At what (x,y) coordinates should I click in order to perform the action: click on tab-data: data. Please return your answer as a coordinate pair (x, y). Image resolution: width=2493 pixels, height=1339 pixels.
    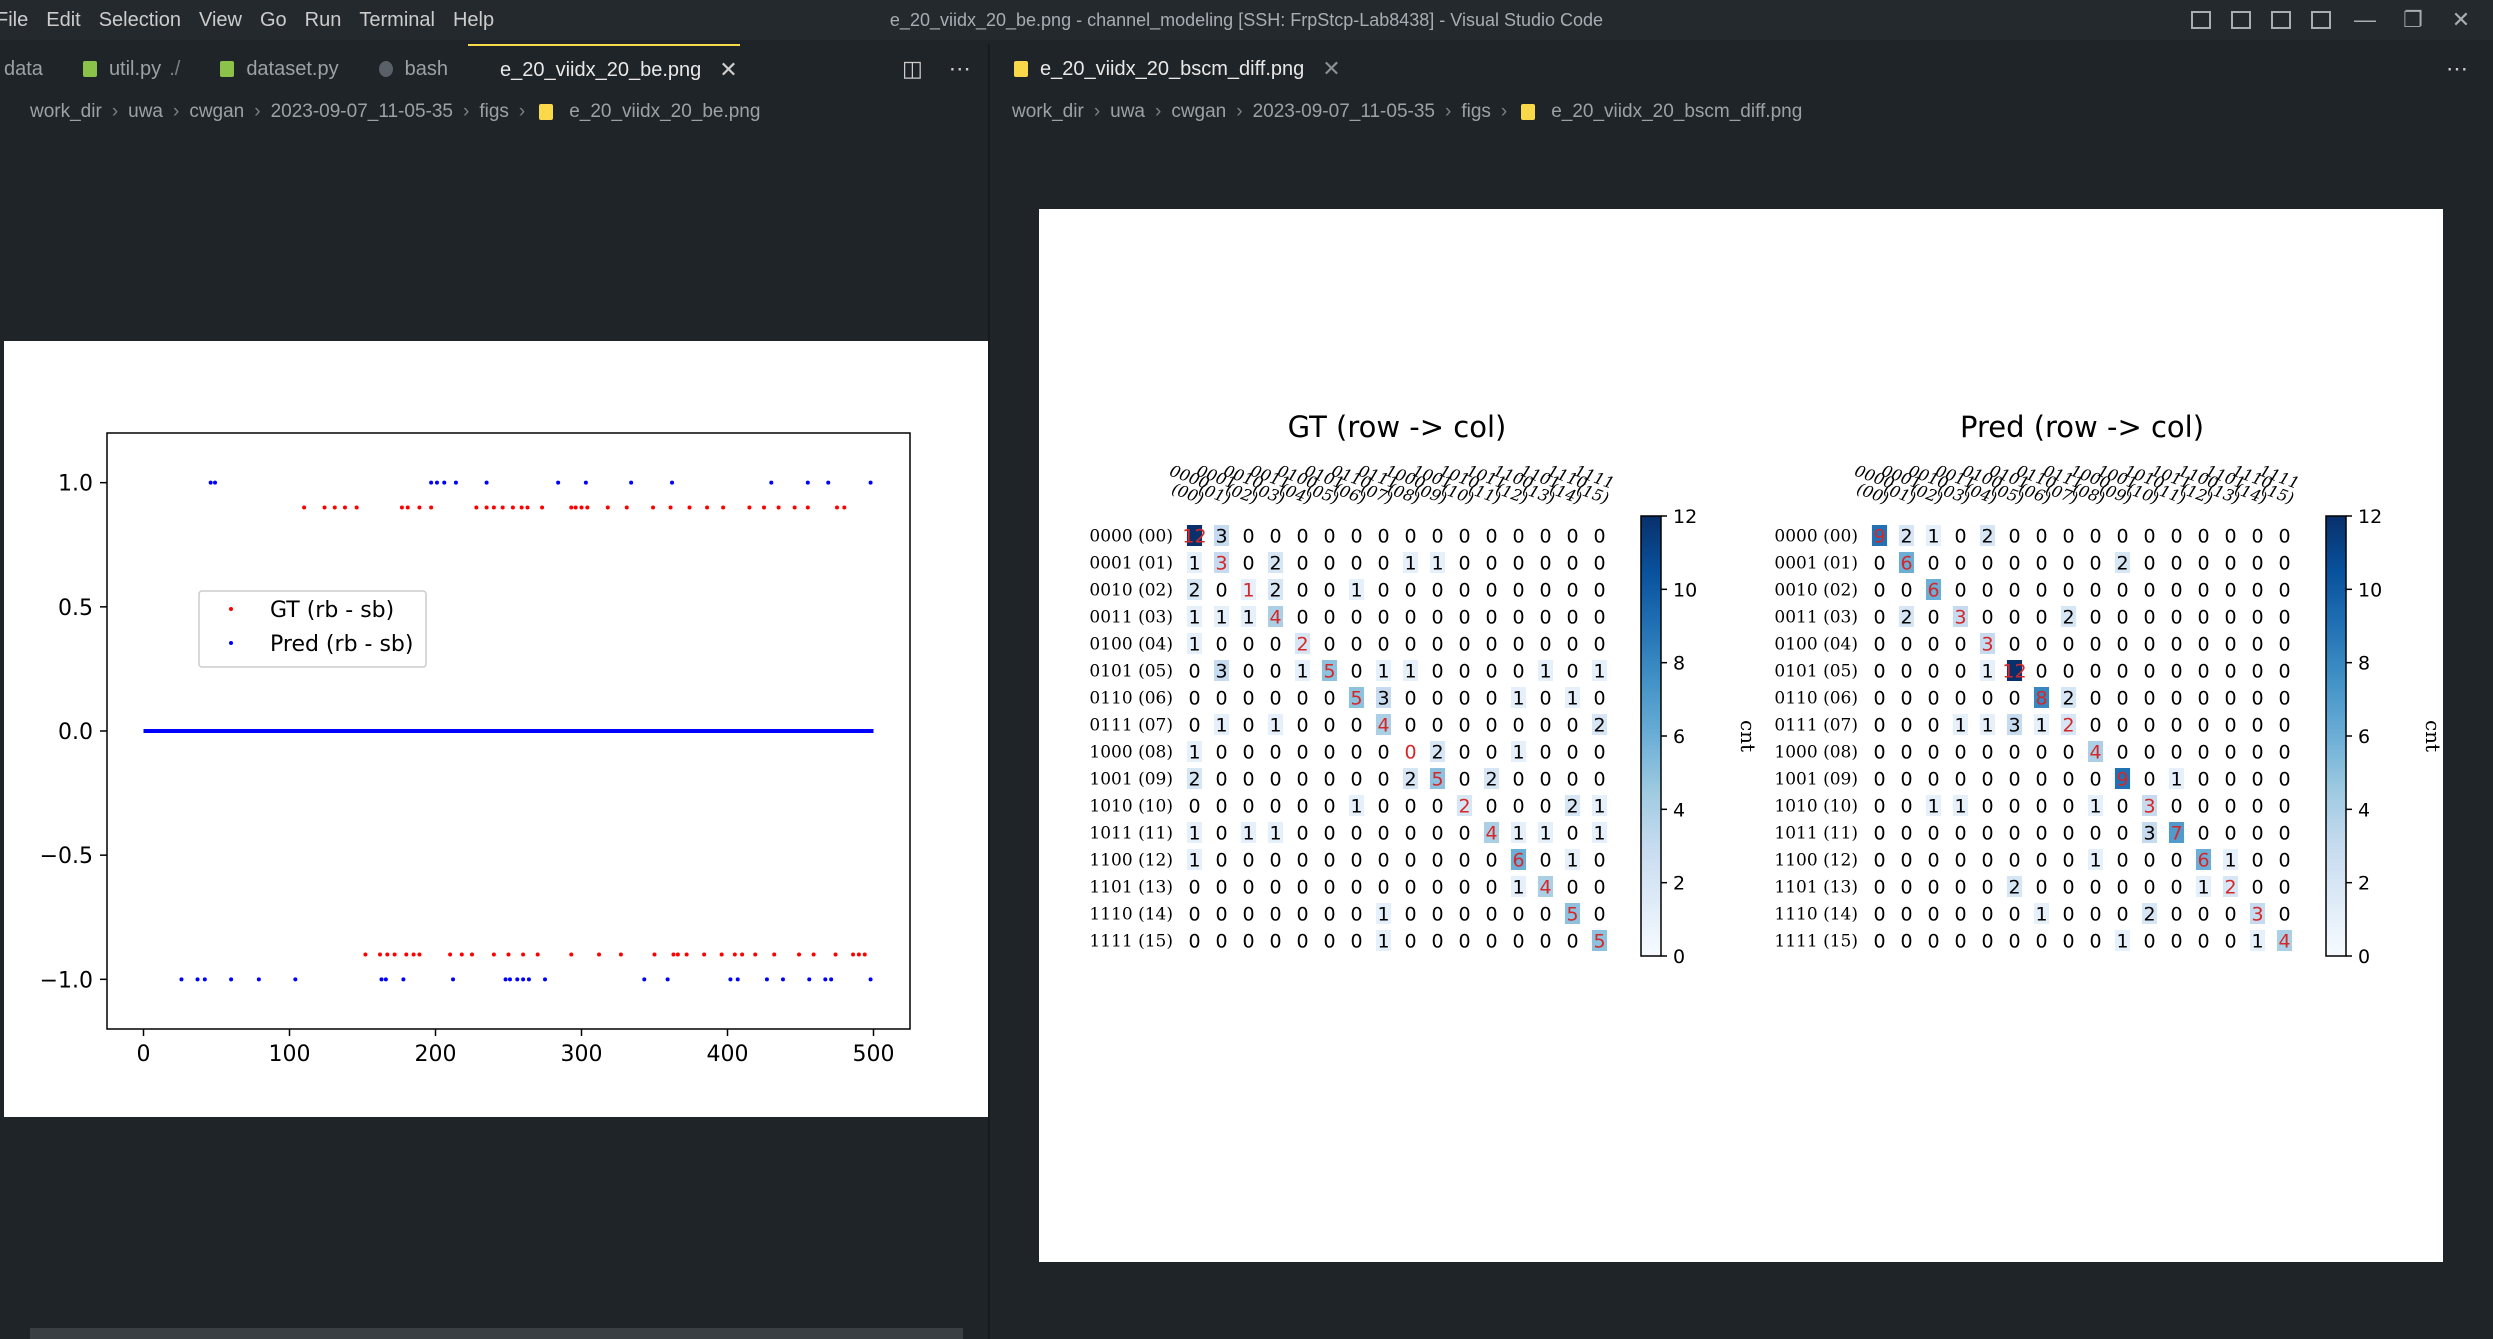
    Looking at the image, I should click on (31, 69).